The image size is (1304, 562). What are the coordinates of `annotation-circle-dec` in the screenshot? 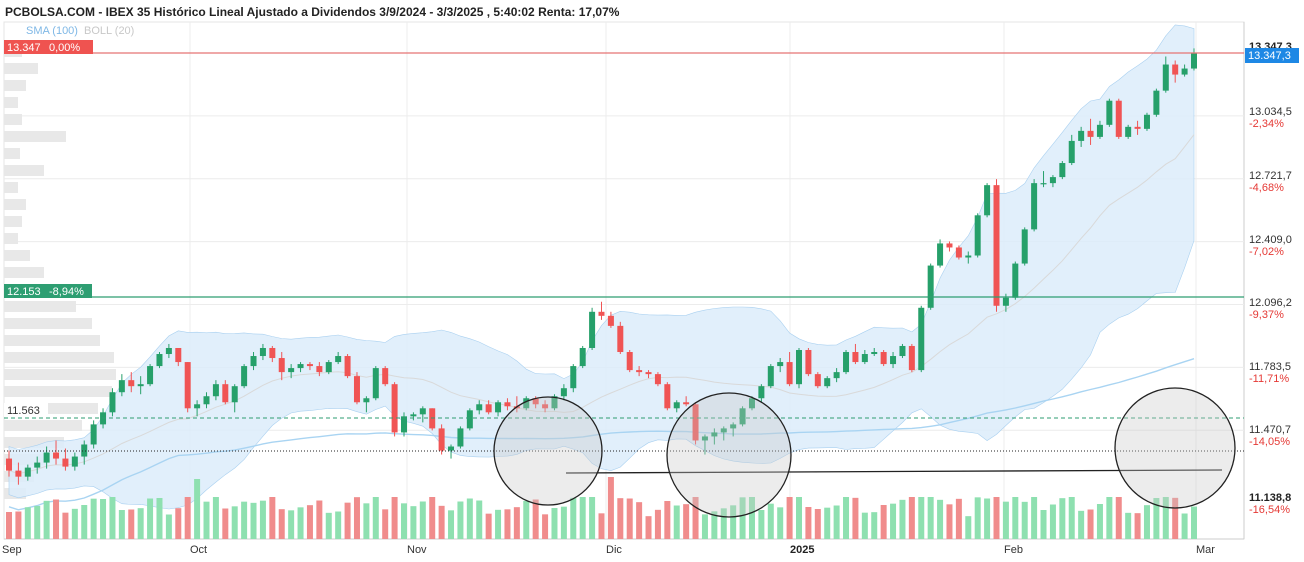 It's located at (729, 455).